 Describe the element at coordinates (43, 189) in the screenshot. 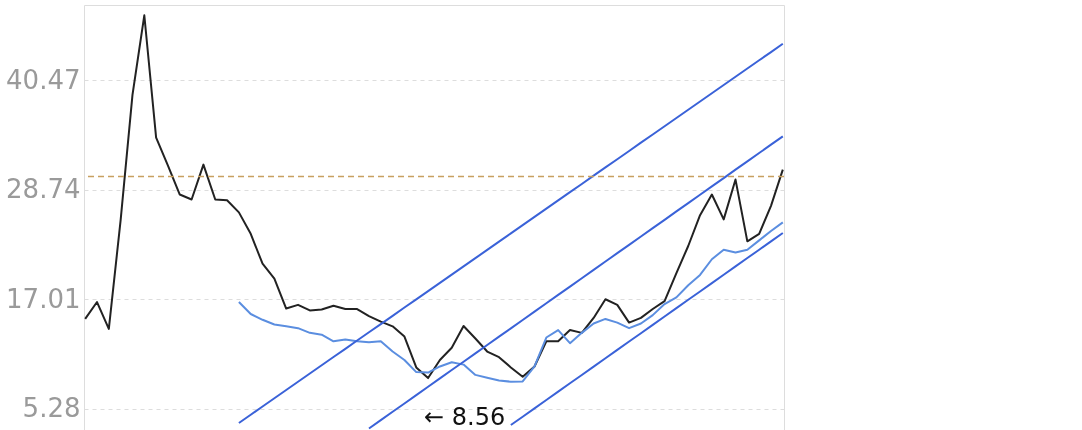

I see `y-tick-label: 28.74` at that location.